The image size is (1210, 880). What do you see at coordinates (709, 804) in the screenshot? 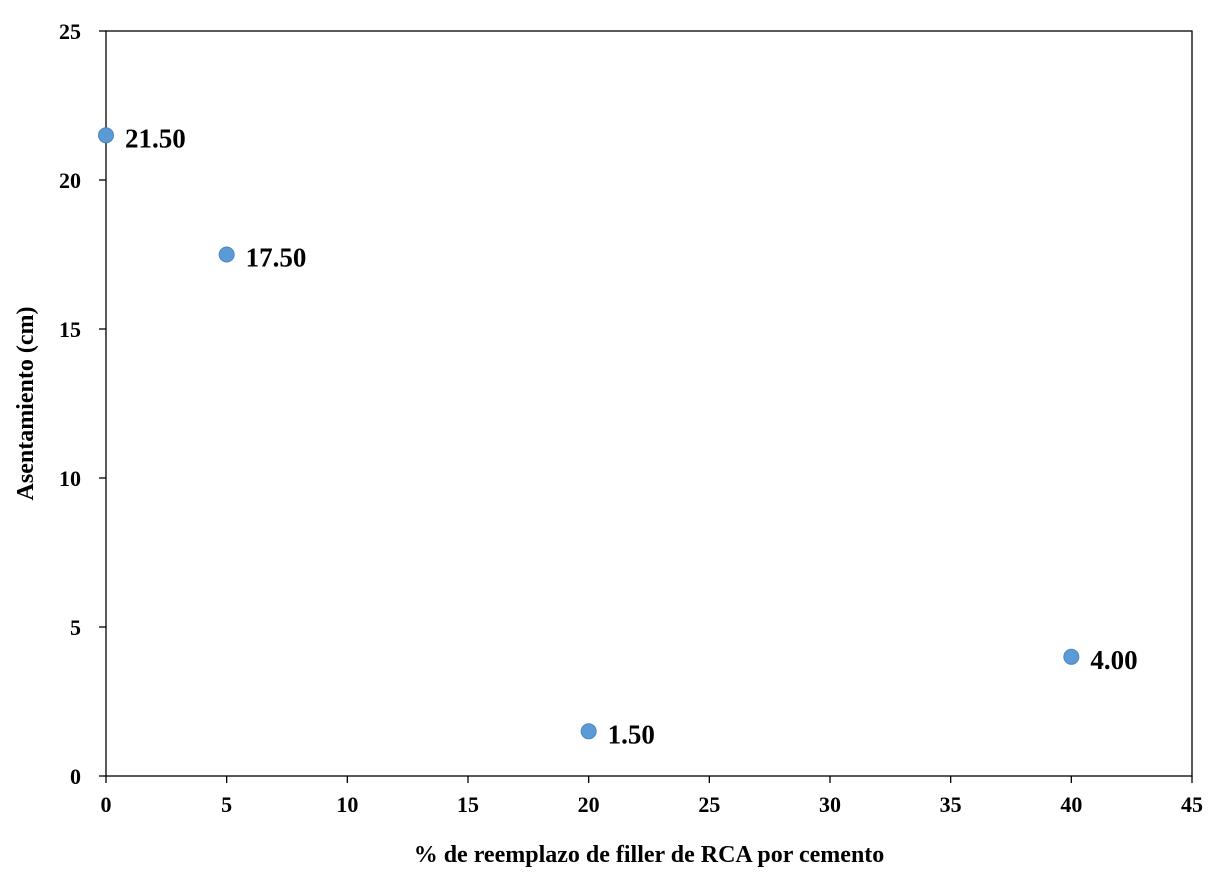
I see `x-tick-label: 25` at bounding box center [709, 804].